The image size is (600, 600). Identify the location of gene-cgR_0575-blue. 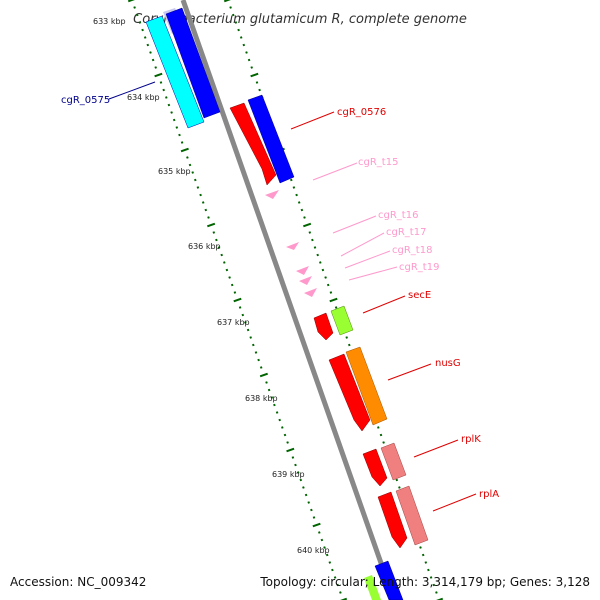
(193, 63).